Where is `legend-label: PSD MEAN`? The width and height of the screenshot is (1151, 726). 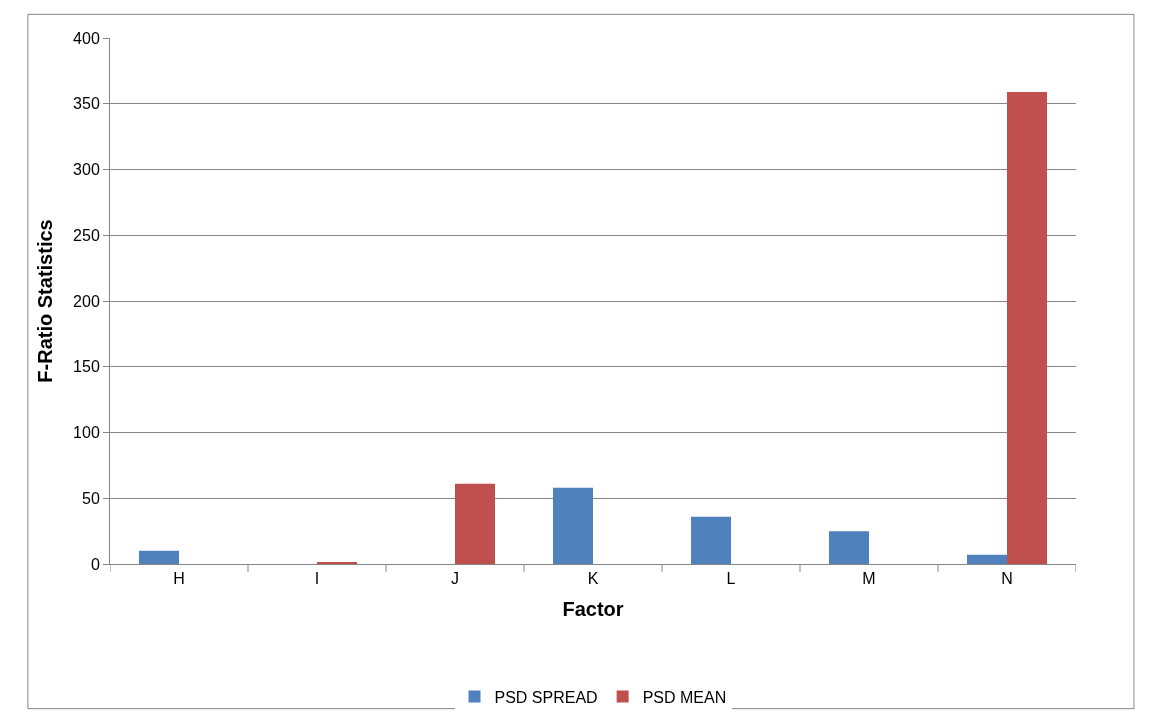
legend-label: PSD MEAN is located at coordinates (684, 697).